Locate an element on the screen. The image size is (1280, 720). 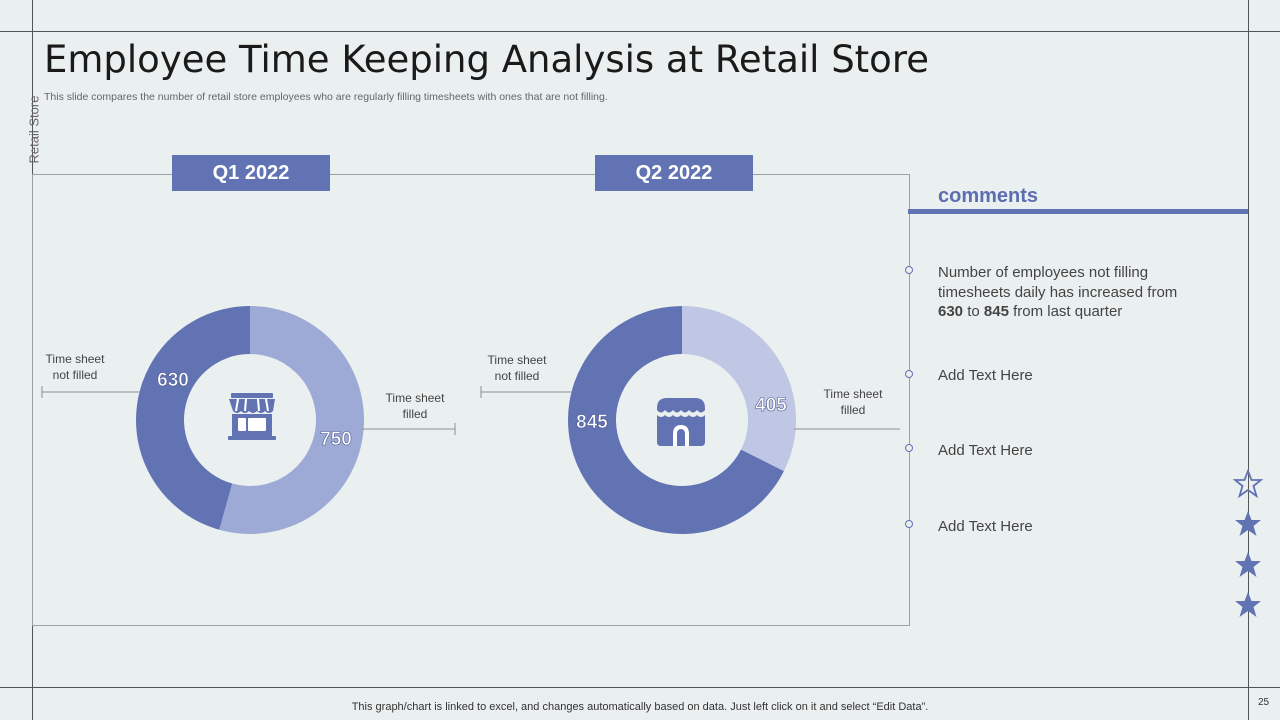
q2-callout-lines is located at coordinates (690, 408).